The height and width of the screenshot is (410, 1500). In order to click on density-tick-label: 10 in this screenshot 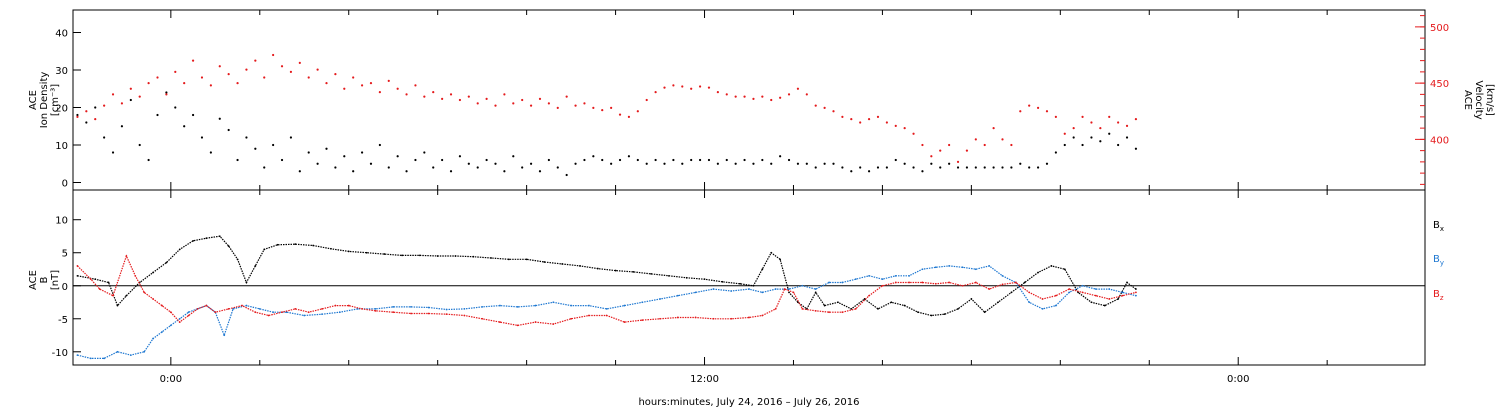, I will do `click(61, 146)`.